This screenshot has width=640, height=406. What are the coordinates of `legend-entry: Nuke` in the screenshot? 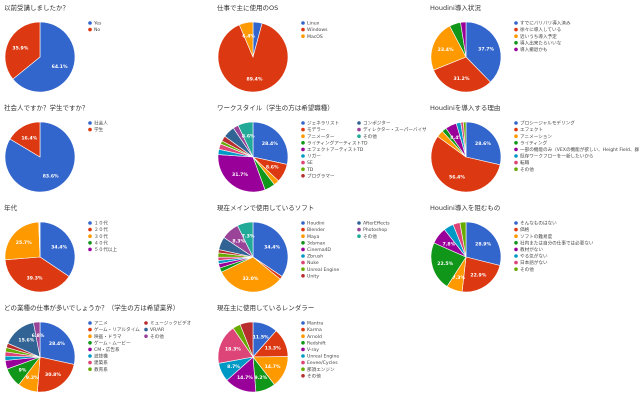 It's located at (313, 263).